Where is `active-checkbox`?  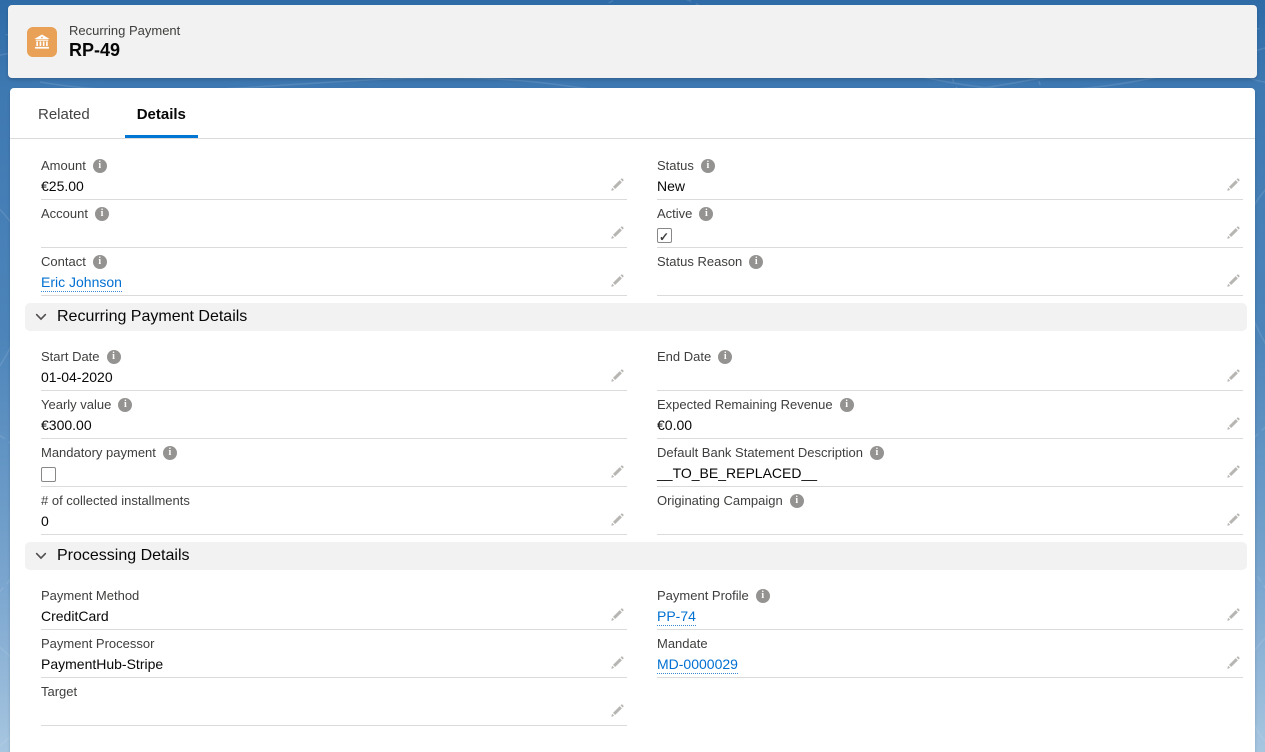 active-checkbox is located at coordinates (664, 237).